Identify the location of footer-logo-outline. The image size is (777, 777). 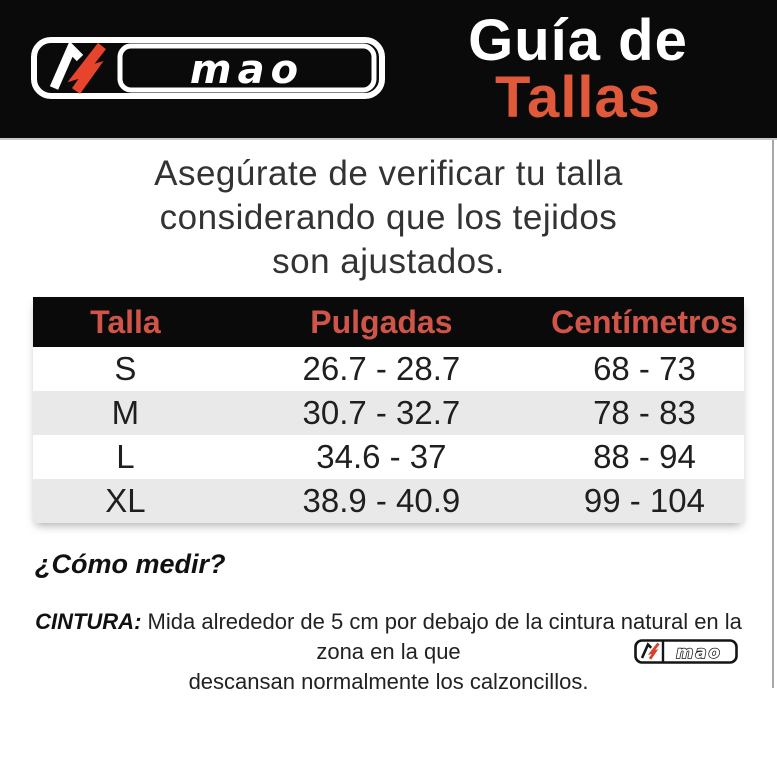
(686, 651).